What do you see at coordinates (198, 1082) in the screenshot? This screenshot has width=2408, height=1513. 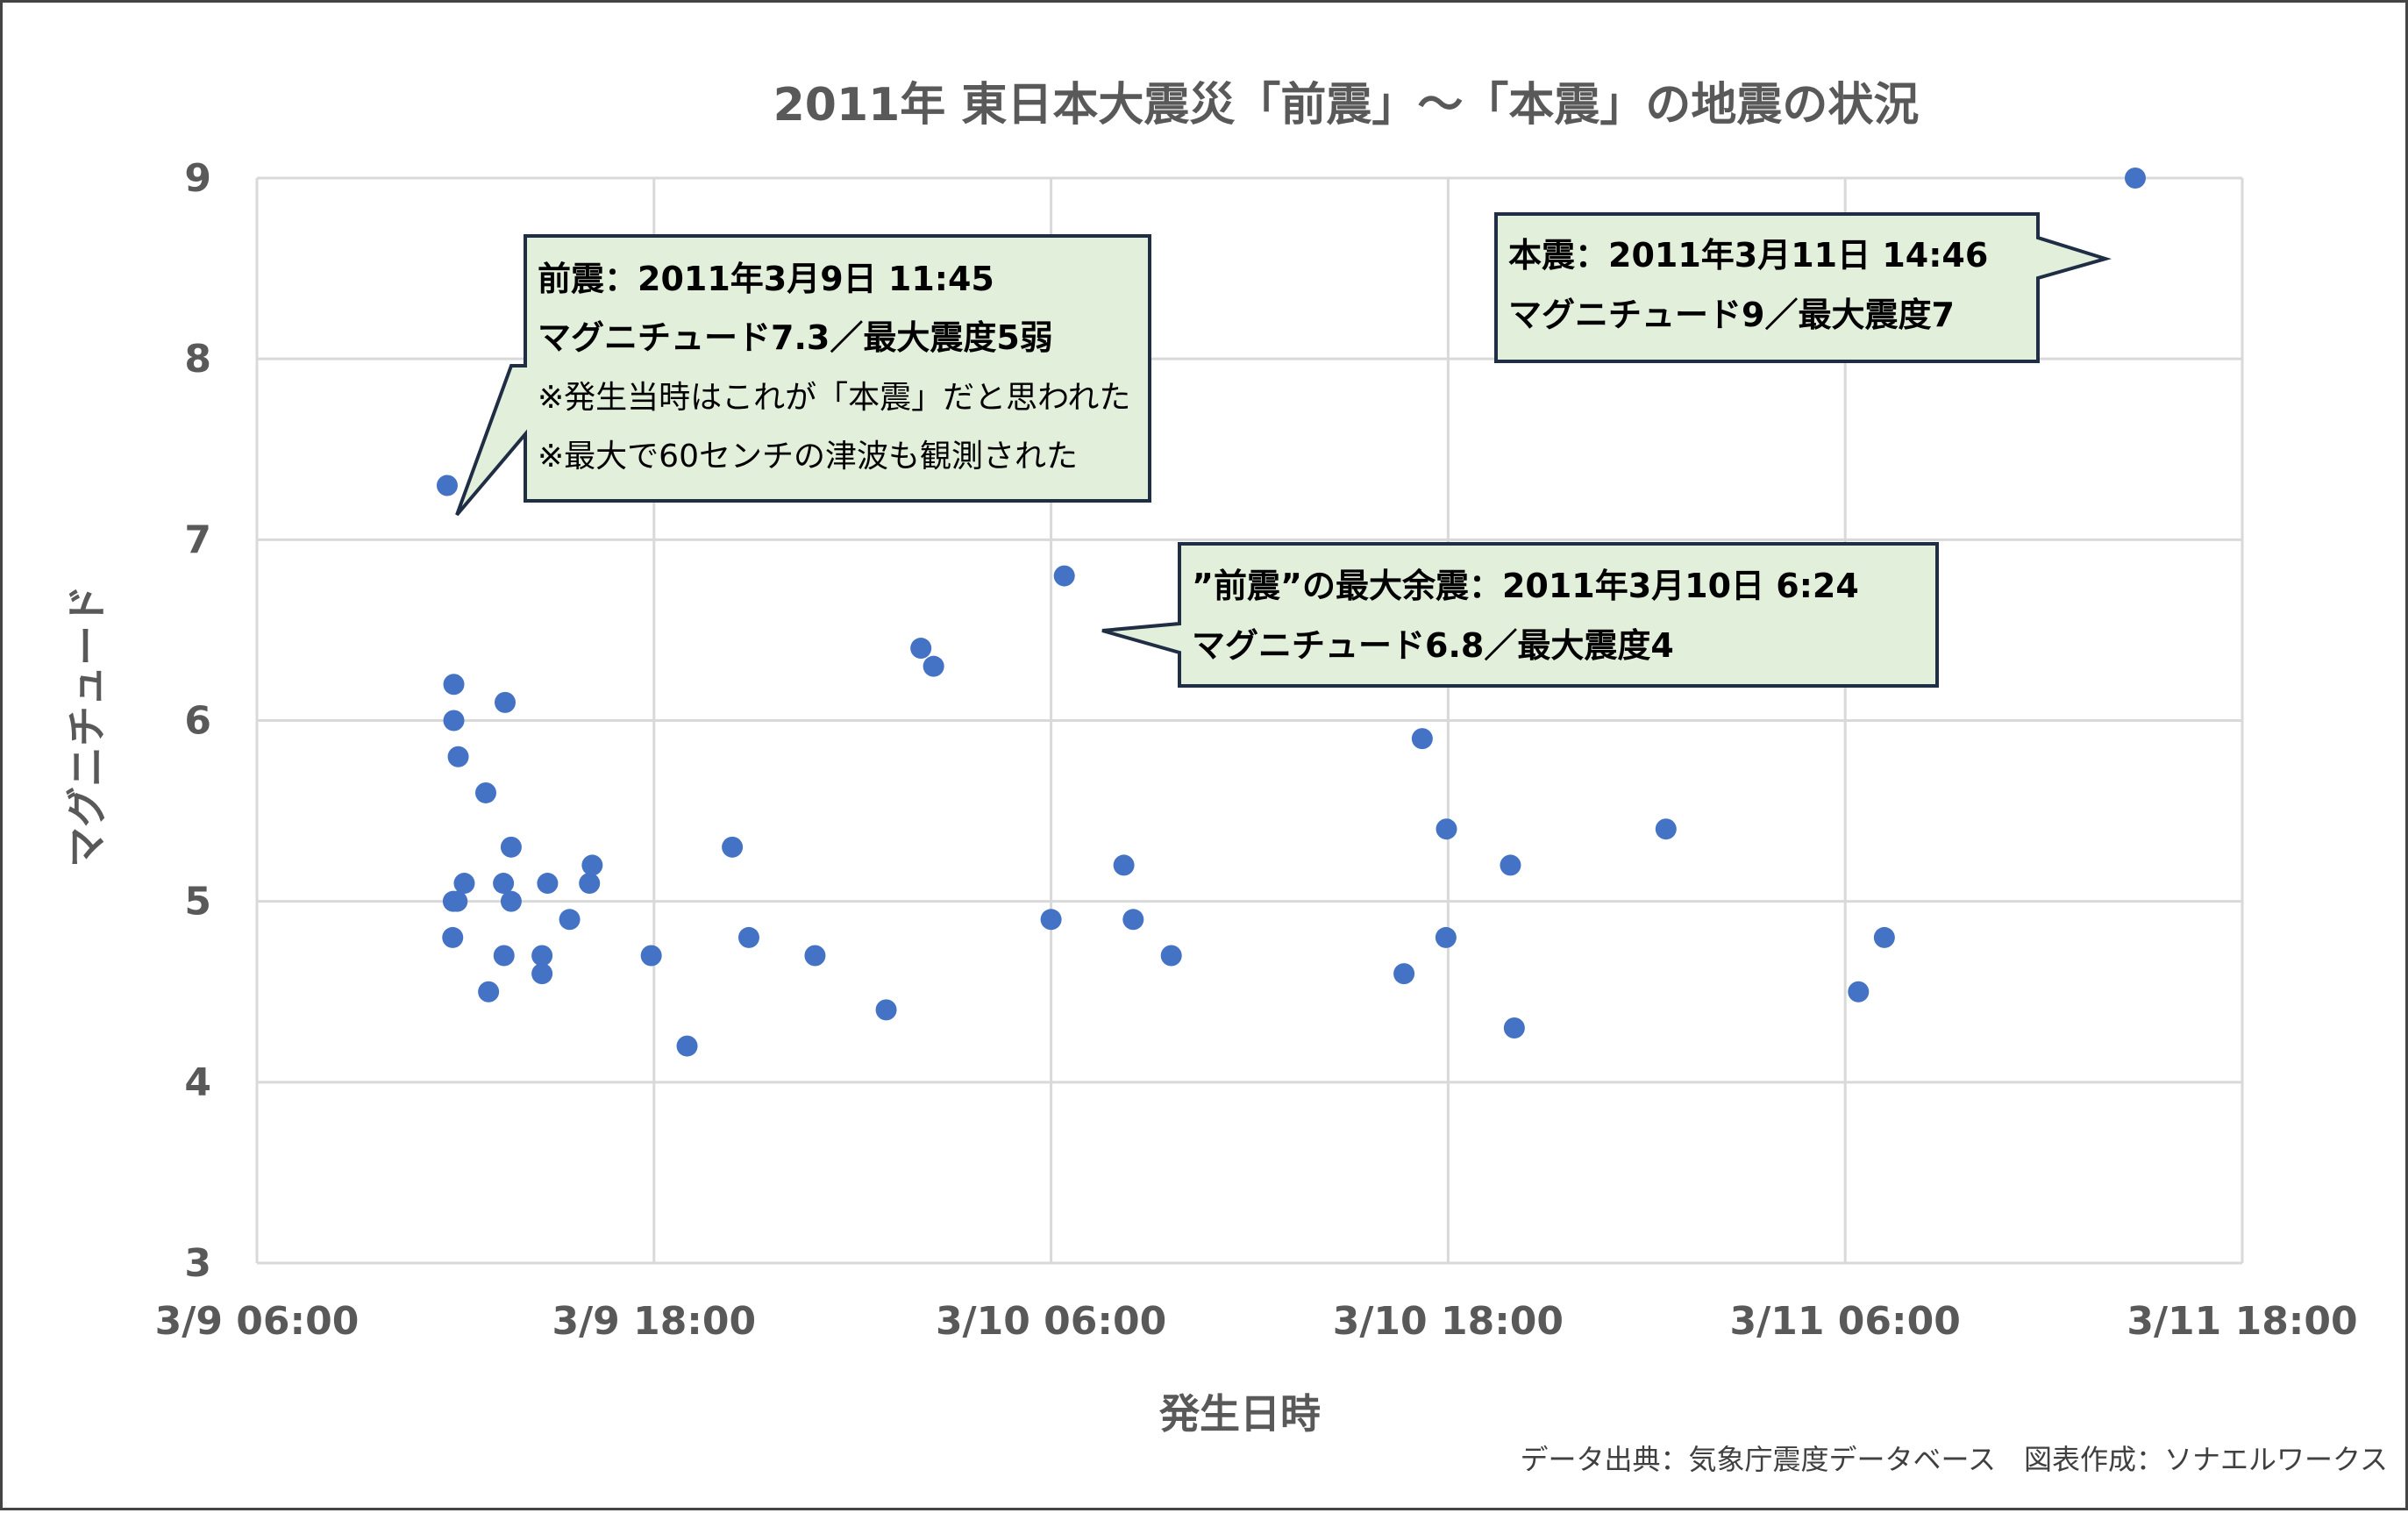 I see `y-tick-label: 4` at bounding box center [198, 1082].